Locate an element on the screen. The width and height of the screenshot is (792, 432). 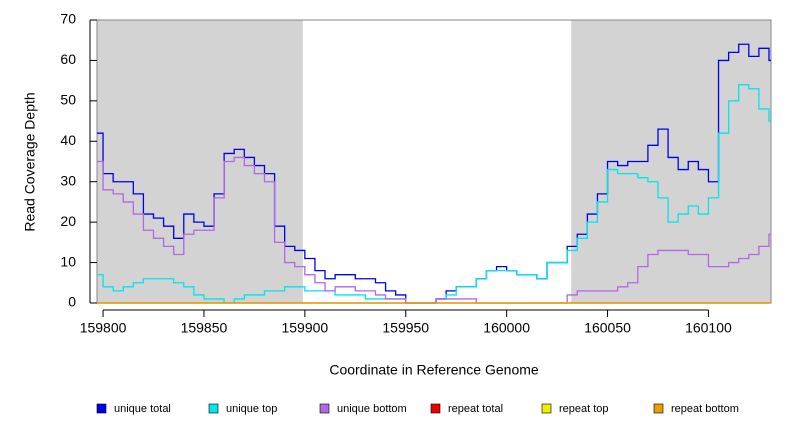
legend-label: unique top is located at coordinates (251, 409).